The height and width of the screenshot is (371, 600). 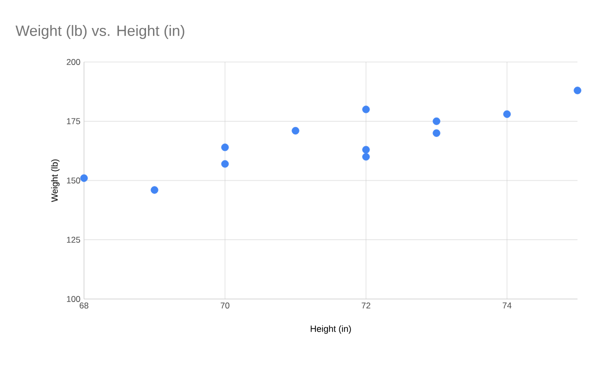 I want to click on x-tick-label: 74, so click(x=507, y=305).